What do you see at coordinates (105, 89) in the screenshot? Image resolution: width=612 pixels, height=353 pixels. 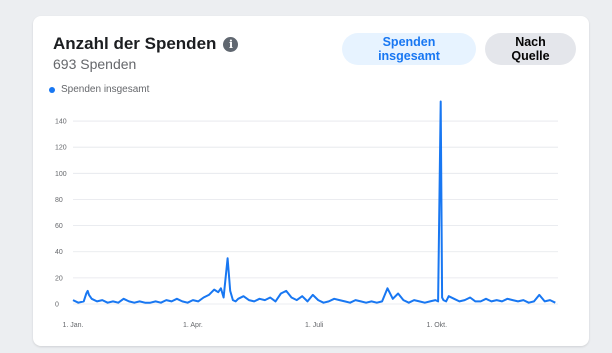 I see `legend-label: Spenden insgesamt` at bounding box center [105, 89].